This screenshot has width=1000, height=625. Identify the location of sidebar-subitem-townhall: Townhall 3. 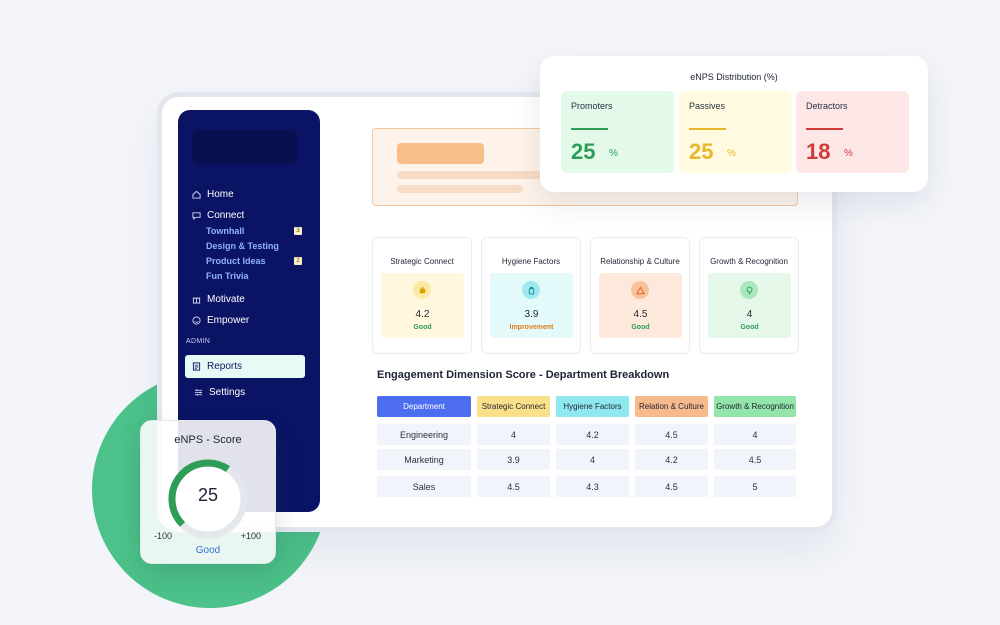
(254, 231).